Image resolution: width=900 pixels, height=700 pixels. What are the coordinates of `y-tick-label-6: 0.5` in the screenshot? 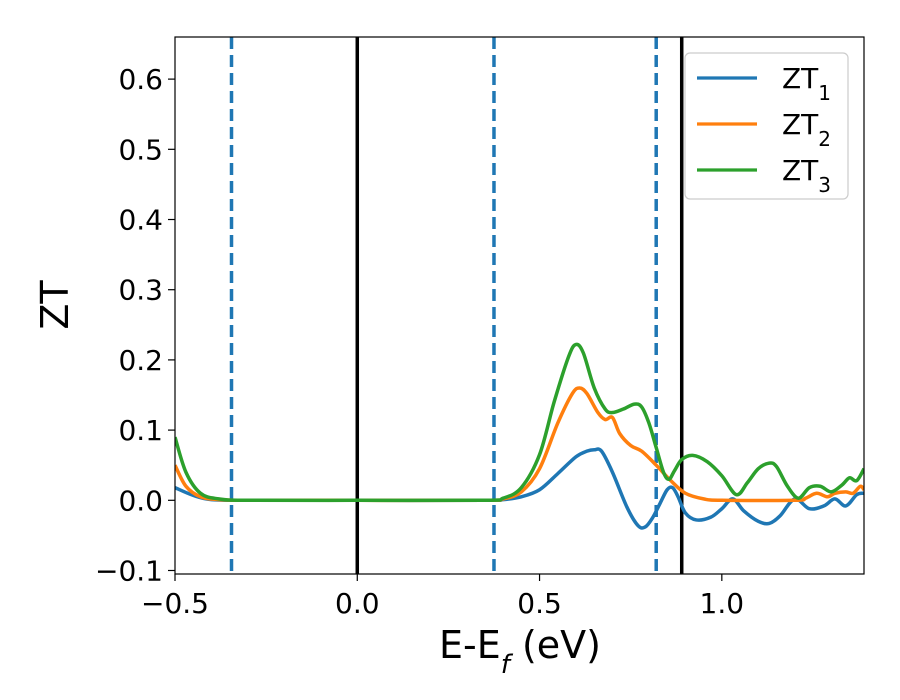 It's located at (140, 149).